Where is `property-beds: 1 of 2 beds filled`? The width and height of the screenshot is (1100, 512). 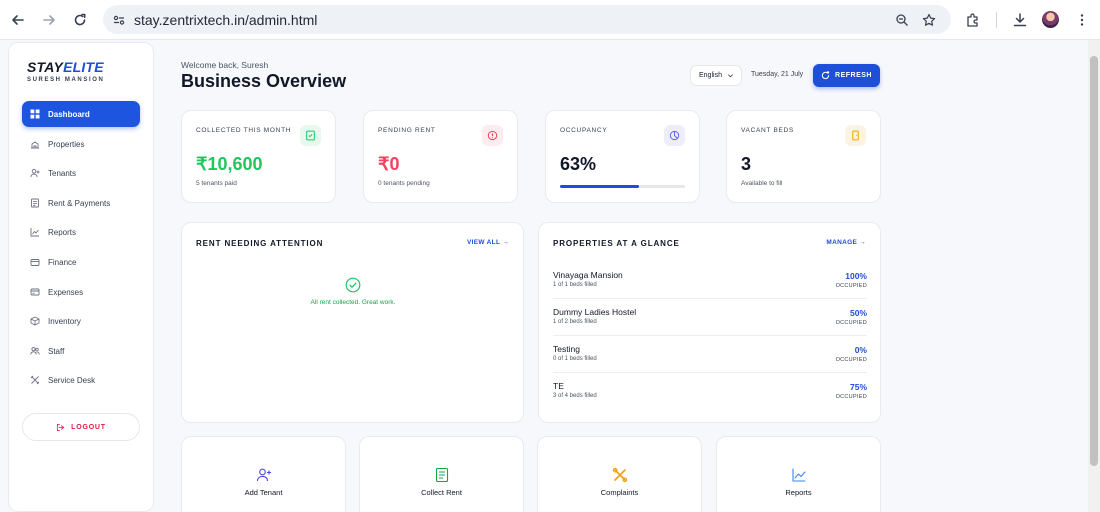
property-beds: 1 of 2 beds filled is located at coordinates (575, 322).